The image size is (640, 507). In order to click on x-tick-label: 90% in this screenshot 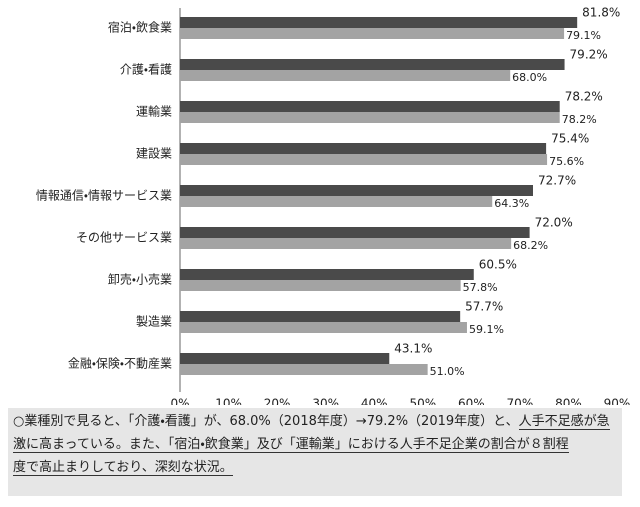, I will do `click(617, 401)`.